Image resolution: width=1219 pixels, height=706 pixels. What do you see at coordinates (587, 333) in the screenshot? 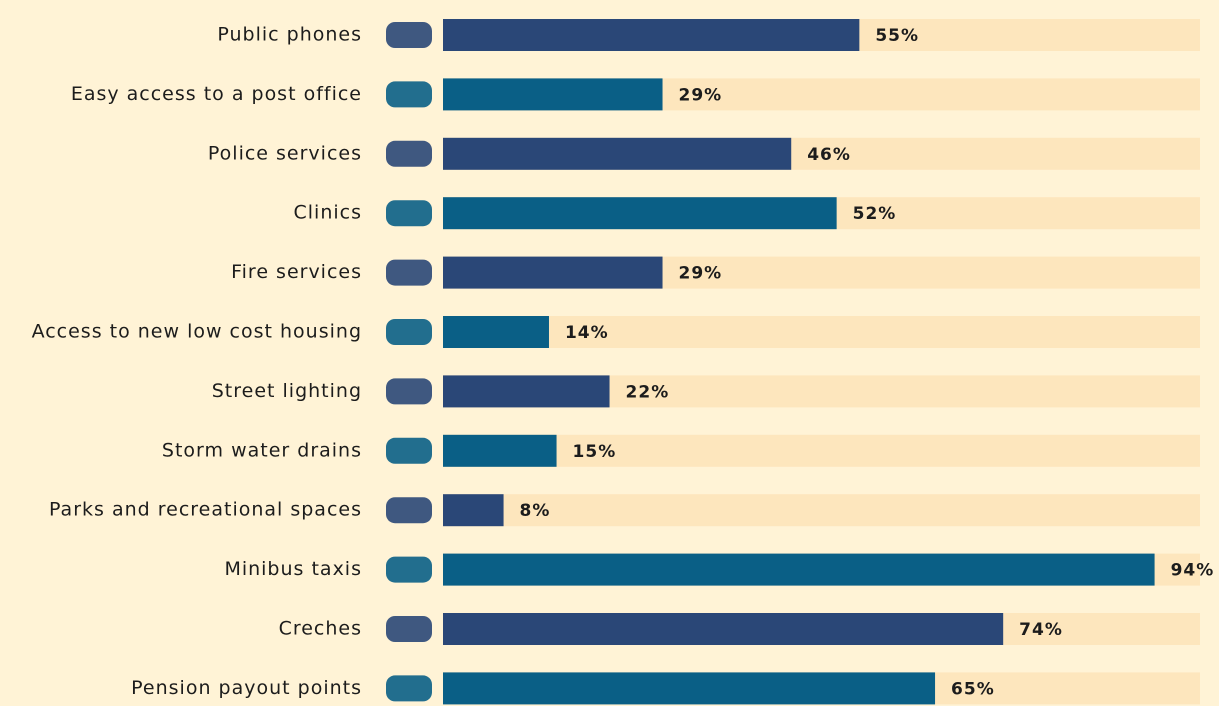
I see `value-label: 14%` at bounding box center [587, 333].